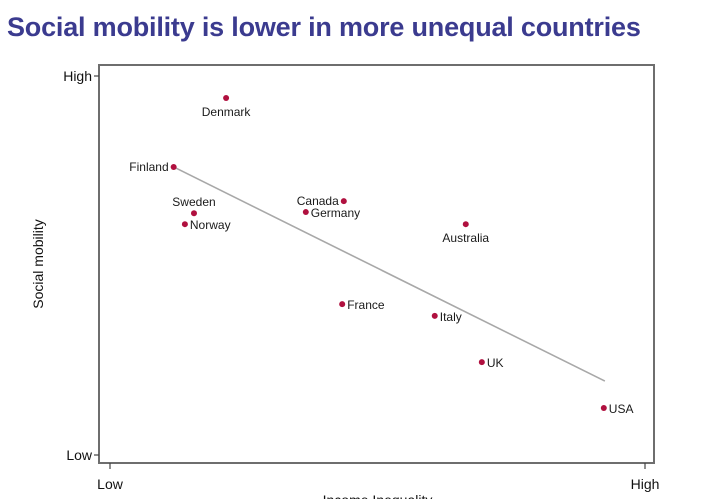 The height and width of the screenshot is (499, 705). I want to click on data-point-norway, so click(184, 224).